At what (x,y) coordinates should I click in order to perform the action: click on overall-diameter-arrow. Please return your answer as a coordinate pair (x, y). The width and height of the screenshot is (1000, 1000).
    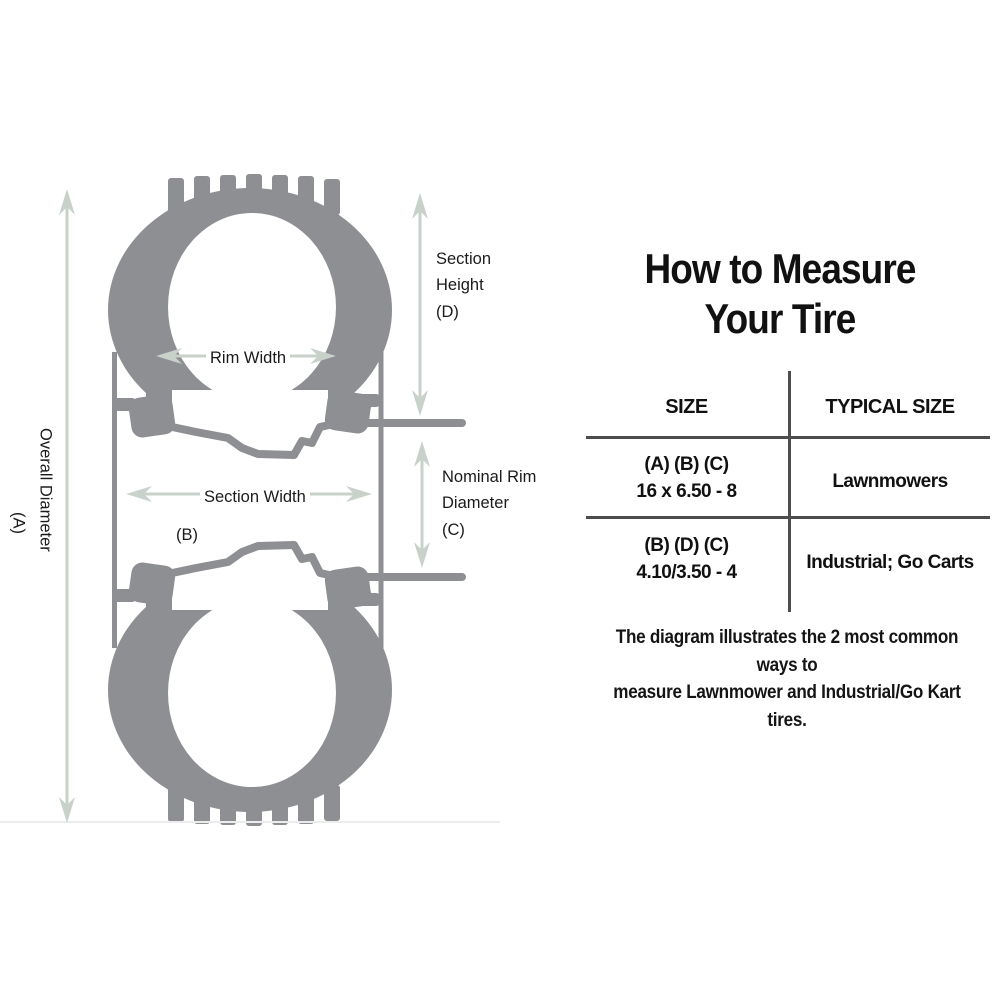
    Looking at the image, I should click on (67, 506).